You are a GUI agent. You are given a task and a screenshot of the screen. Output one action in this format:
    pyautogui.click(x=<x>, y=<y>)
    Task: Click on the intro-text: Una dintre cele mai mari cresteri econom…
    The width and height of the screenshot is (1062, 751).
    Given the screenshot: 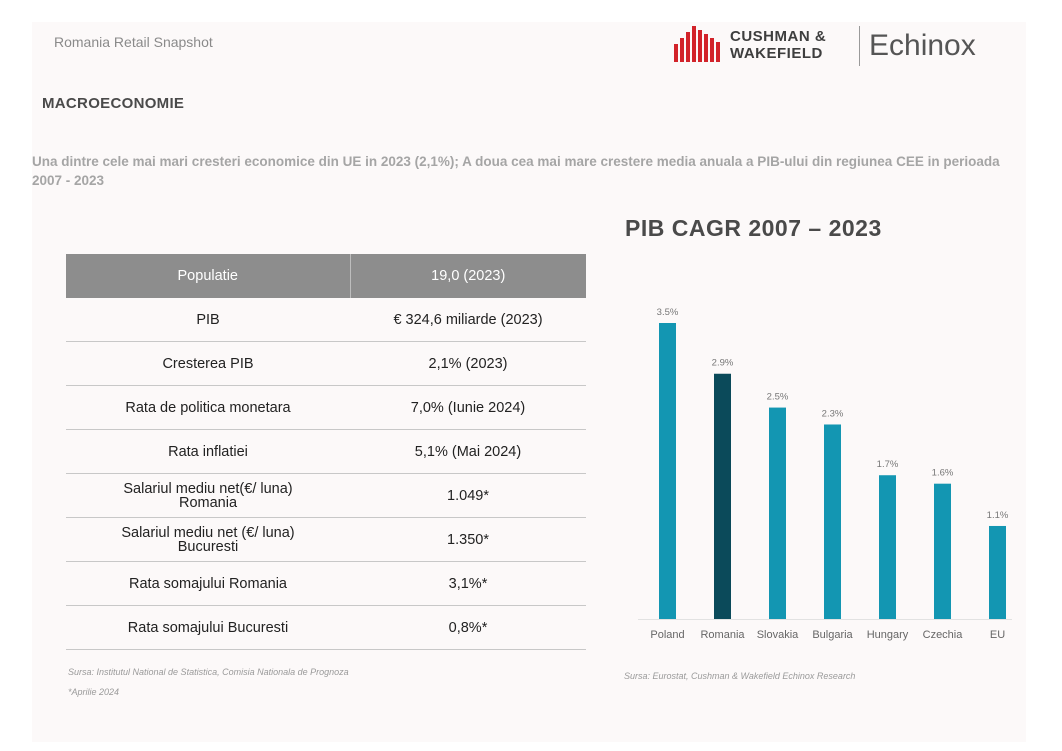 What is the action you would take?
    pyautogui.click(x=516, y=171)
    